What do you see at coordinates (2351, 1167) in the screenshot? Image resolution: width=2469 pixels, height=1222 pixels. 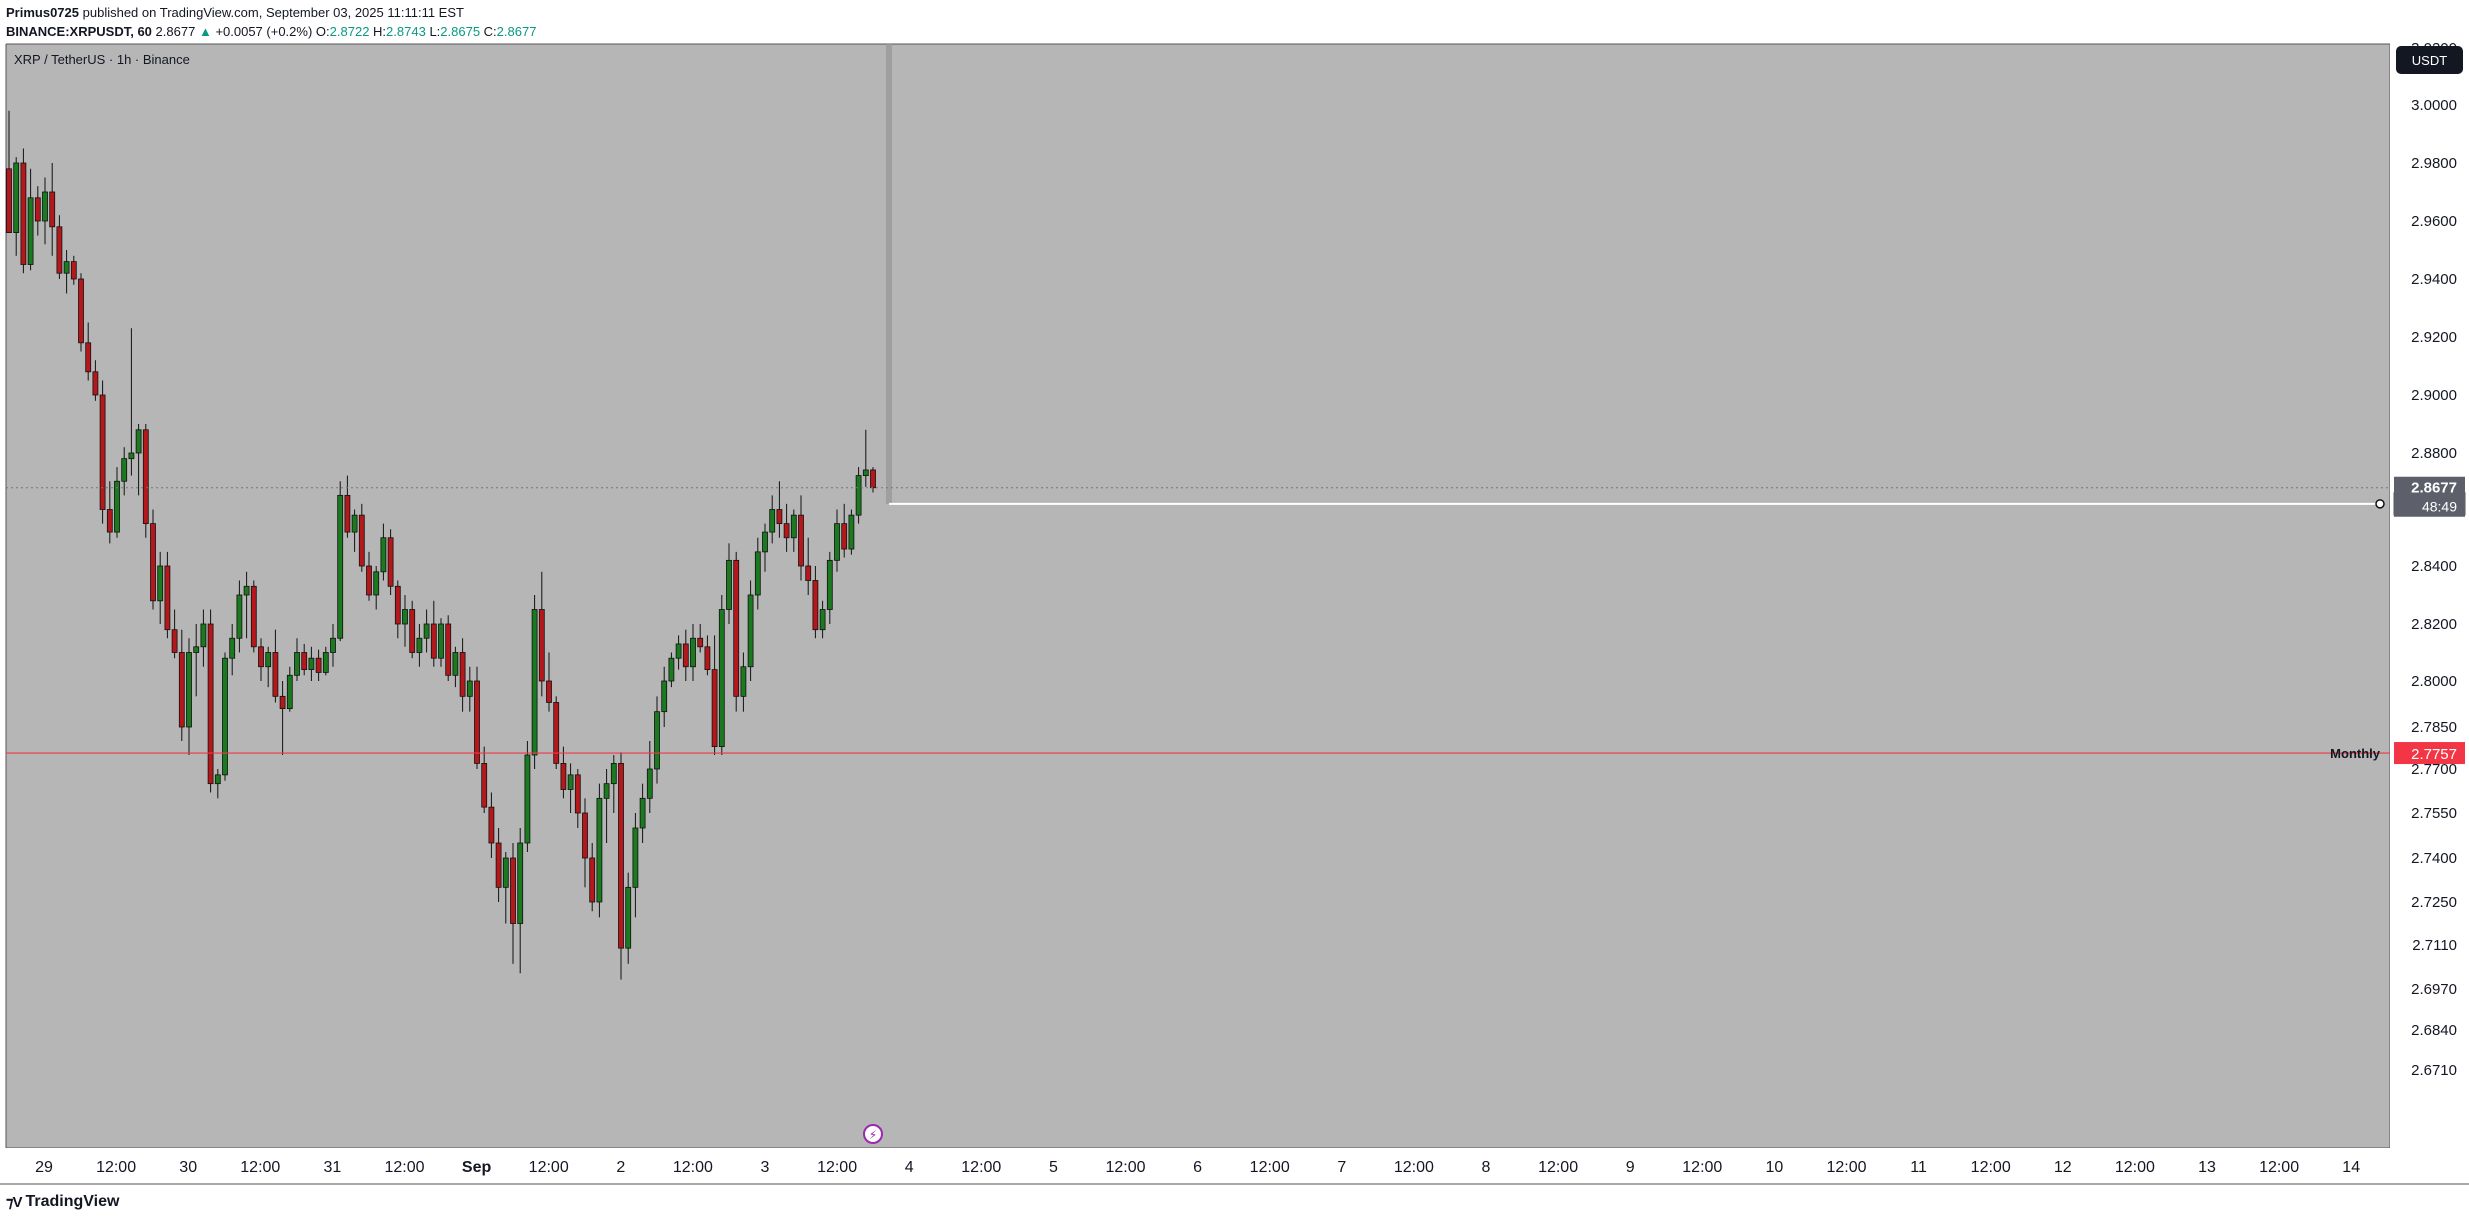 I see `x-tick-label: 14` at bounding box center [2351, 1167].